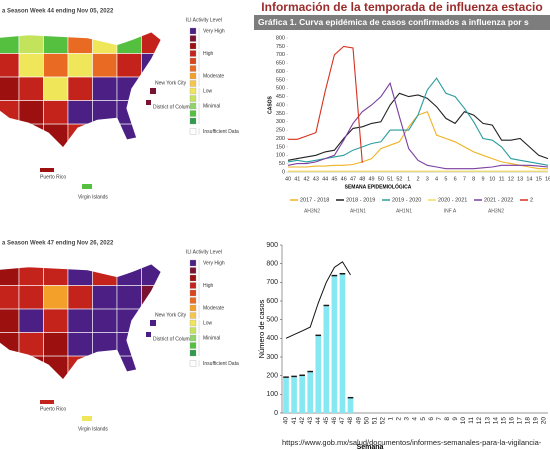 This screenshot has width=550, height=450. Describe the element at coordinates (53, 177) in the screenshot. I see `map-label: Puerto Rico` at that location.